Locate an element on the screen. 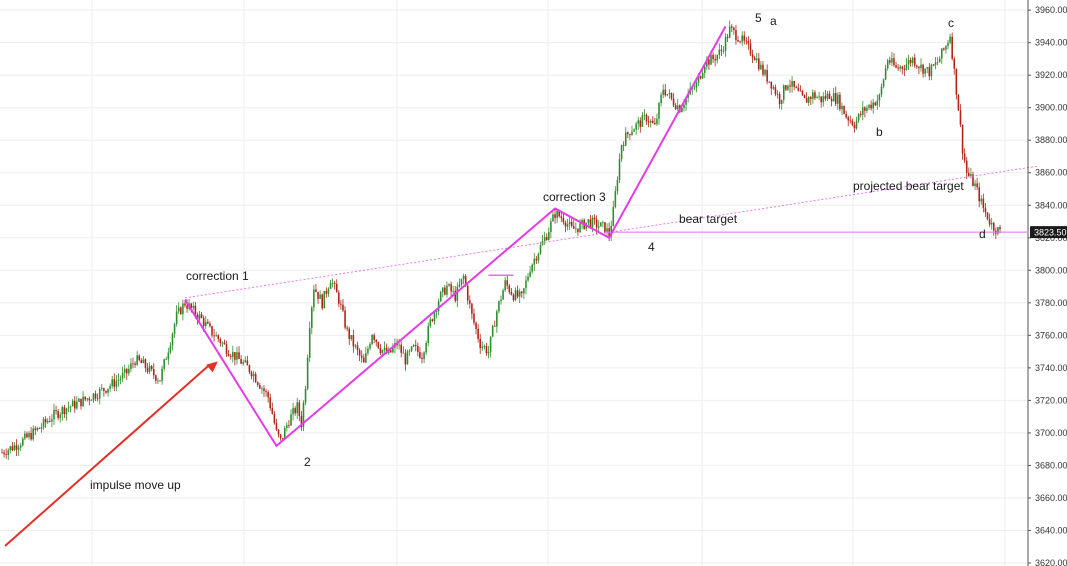 The height and width of the screenshot is (566, 1067). price-tick-label: 3620.00 is located at coordinates (1051, 562).